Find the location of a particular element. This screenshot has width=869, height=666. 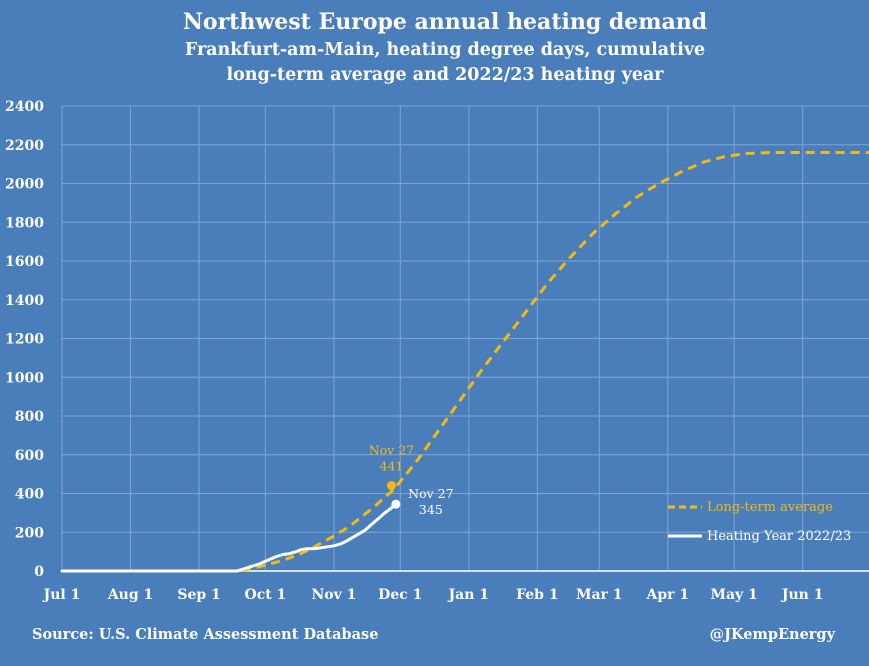

y-tick-label: 2200 is located at coordinates (24, 146).